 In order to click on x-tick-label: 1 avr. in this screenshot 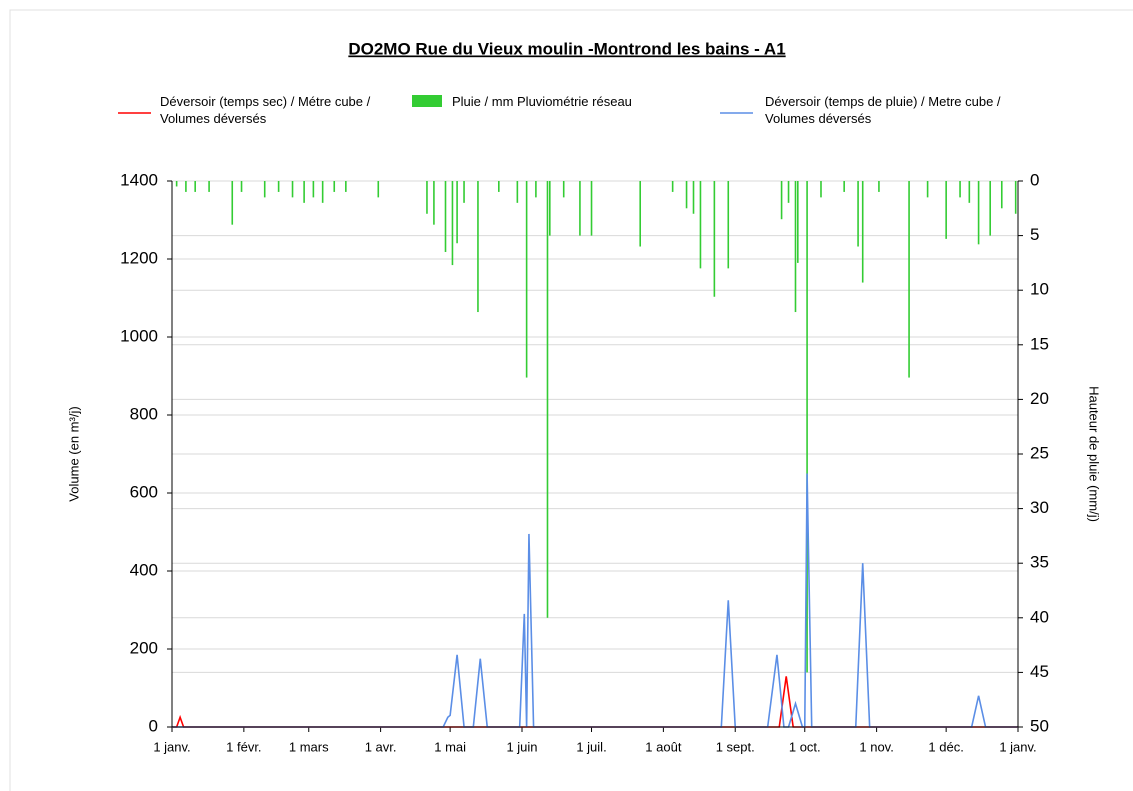, I will do `click(381, 746)`.